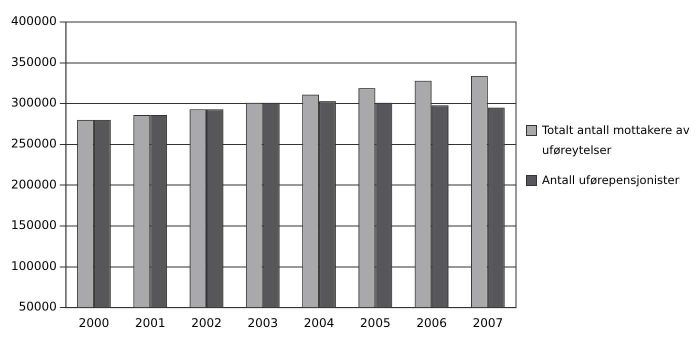 The width and height of the screenshot is (700, 342). What do you see at coordinates (33, 21) in the screenshot?
I see `y-tick-label: 400000` at bounding box center [33, 21].